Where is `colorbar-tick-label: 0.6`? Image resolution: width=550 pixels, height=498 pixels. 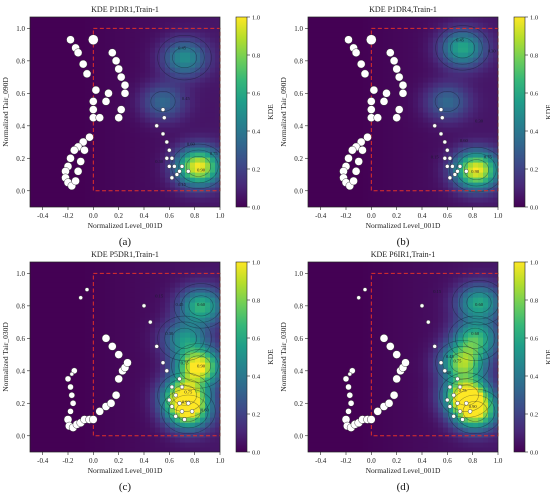
colorbar-tick-label: 0.6 is located at coordinates (534, 94).